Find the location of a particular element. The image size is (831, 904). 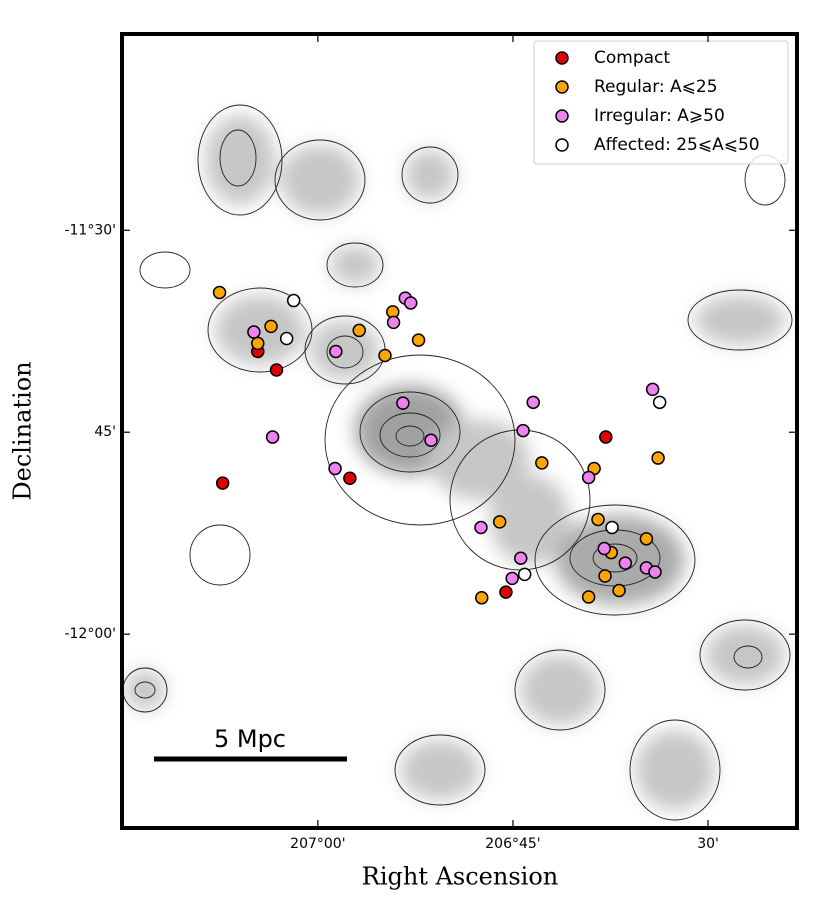

legend-label: Compact is located at coordinates (632, 58).